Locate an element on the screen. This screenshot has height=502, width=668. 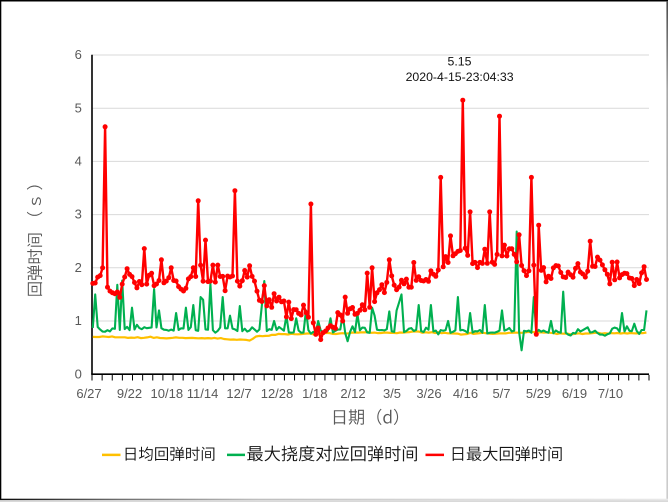
svg-text: 6 is located at coordinates (78, 54).